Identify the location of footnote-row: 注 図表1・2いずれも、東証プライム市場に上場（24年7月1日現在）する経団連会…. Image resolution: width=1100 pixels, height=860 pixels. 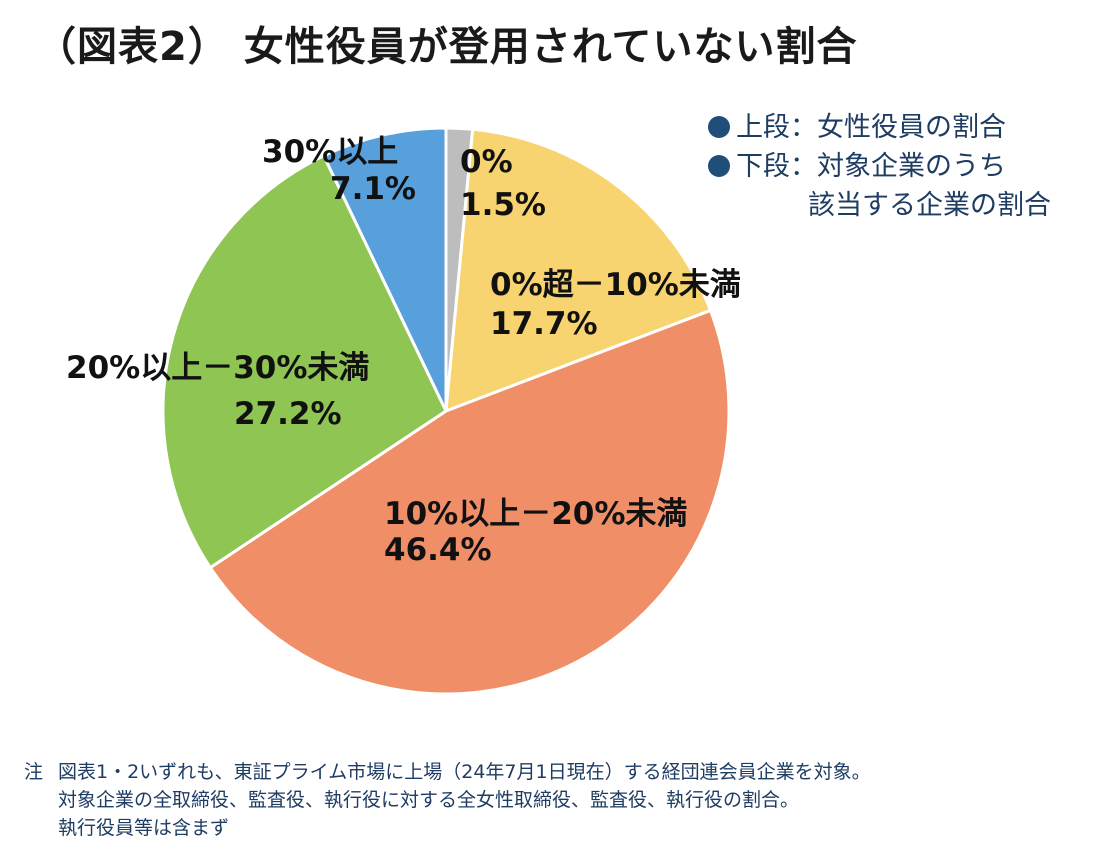
(447, 800).